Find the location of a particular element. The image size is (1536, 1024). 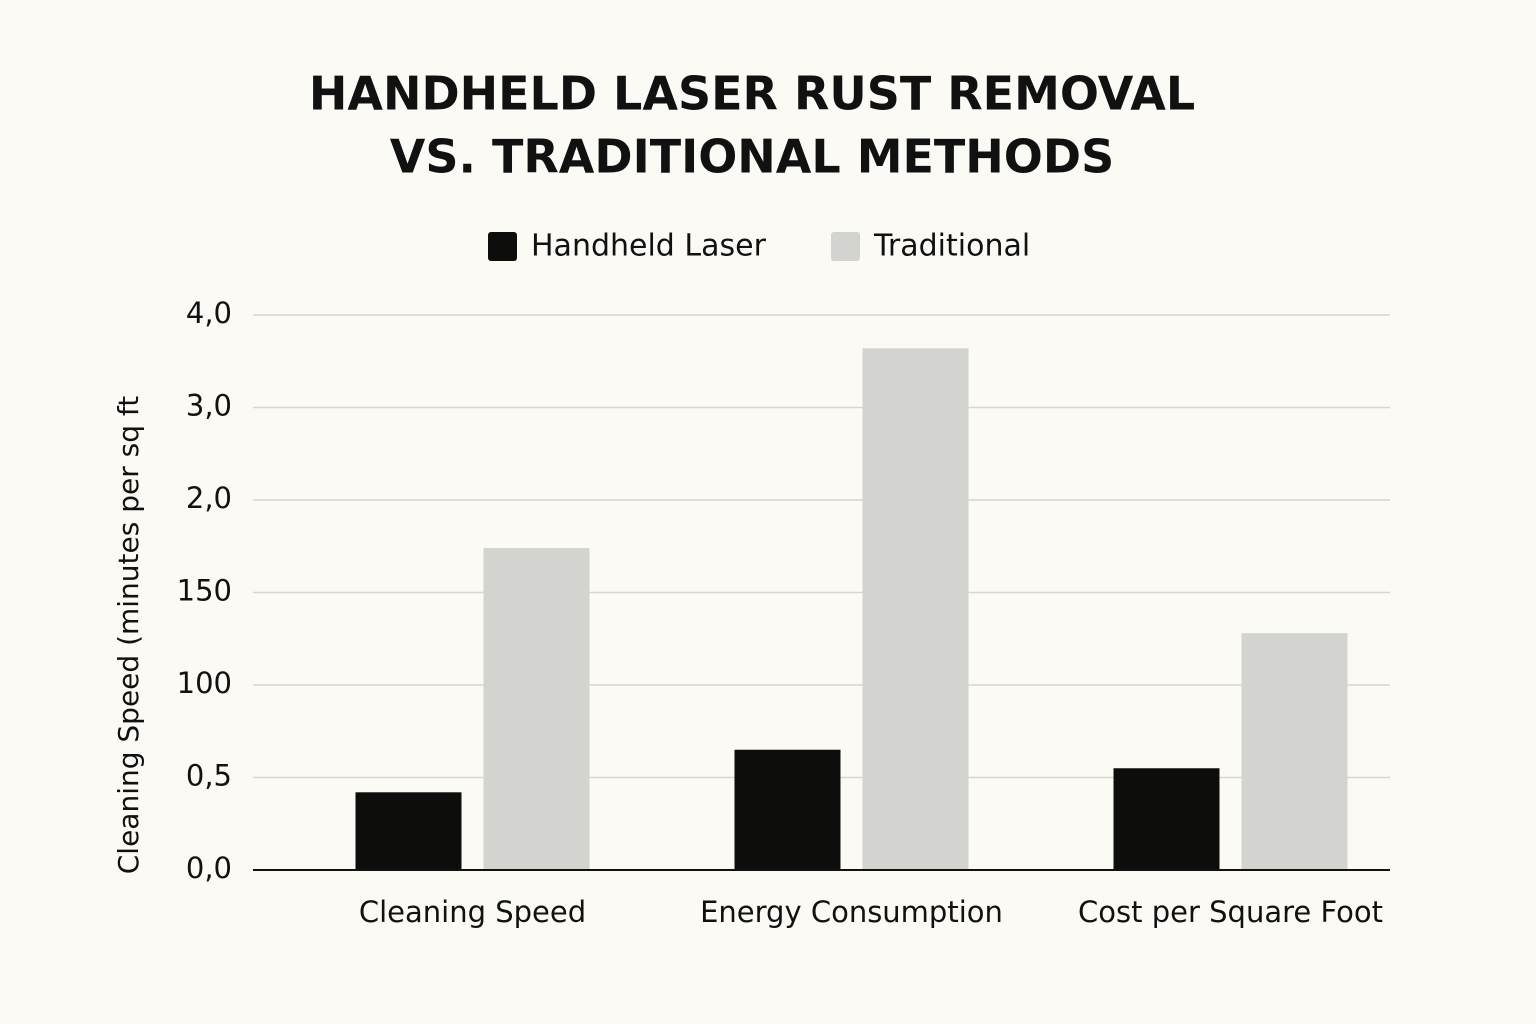

x-tick-label: Cleaning Speed is located at coordinates (472, 912).